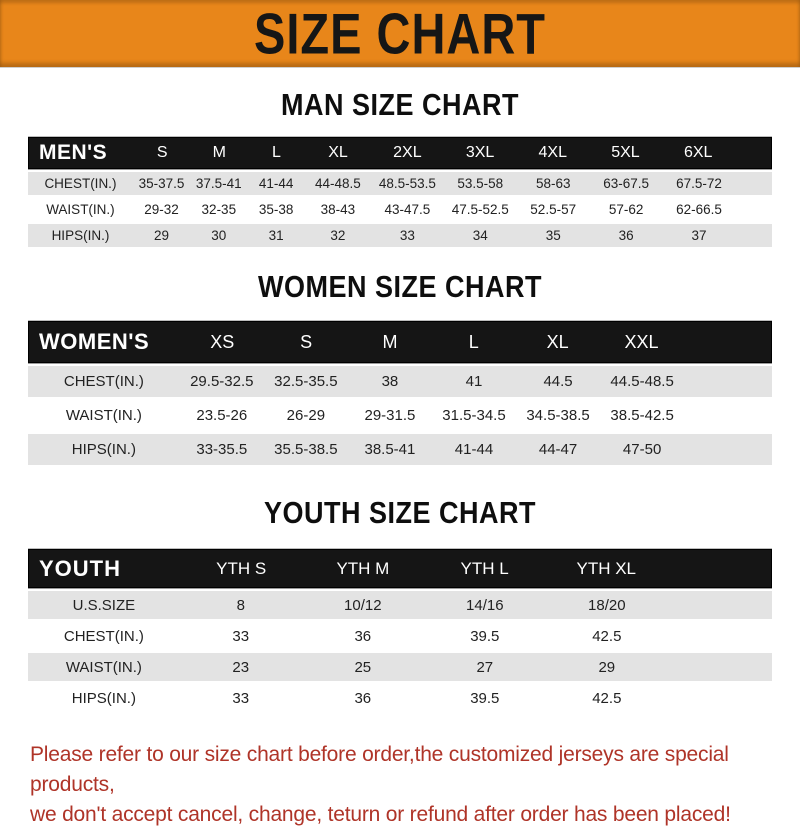 The width and height of the screenshot is (800, 830). What do you see at coordinates (222, 415) in the screenshot?
I see `size-value: 23.5-26` at bounding box center [222, 415].